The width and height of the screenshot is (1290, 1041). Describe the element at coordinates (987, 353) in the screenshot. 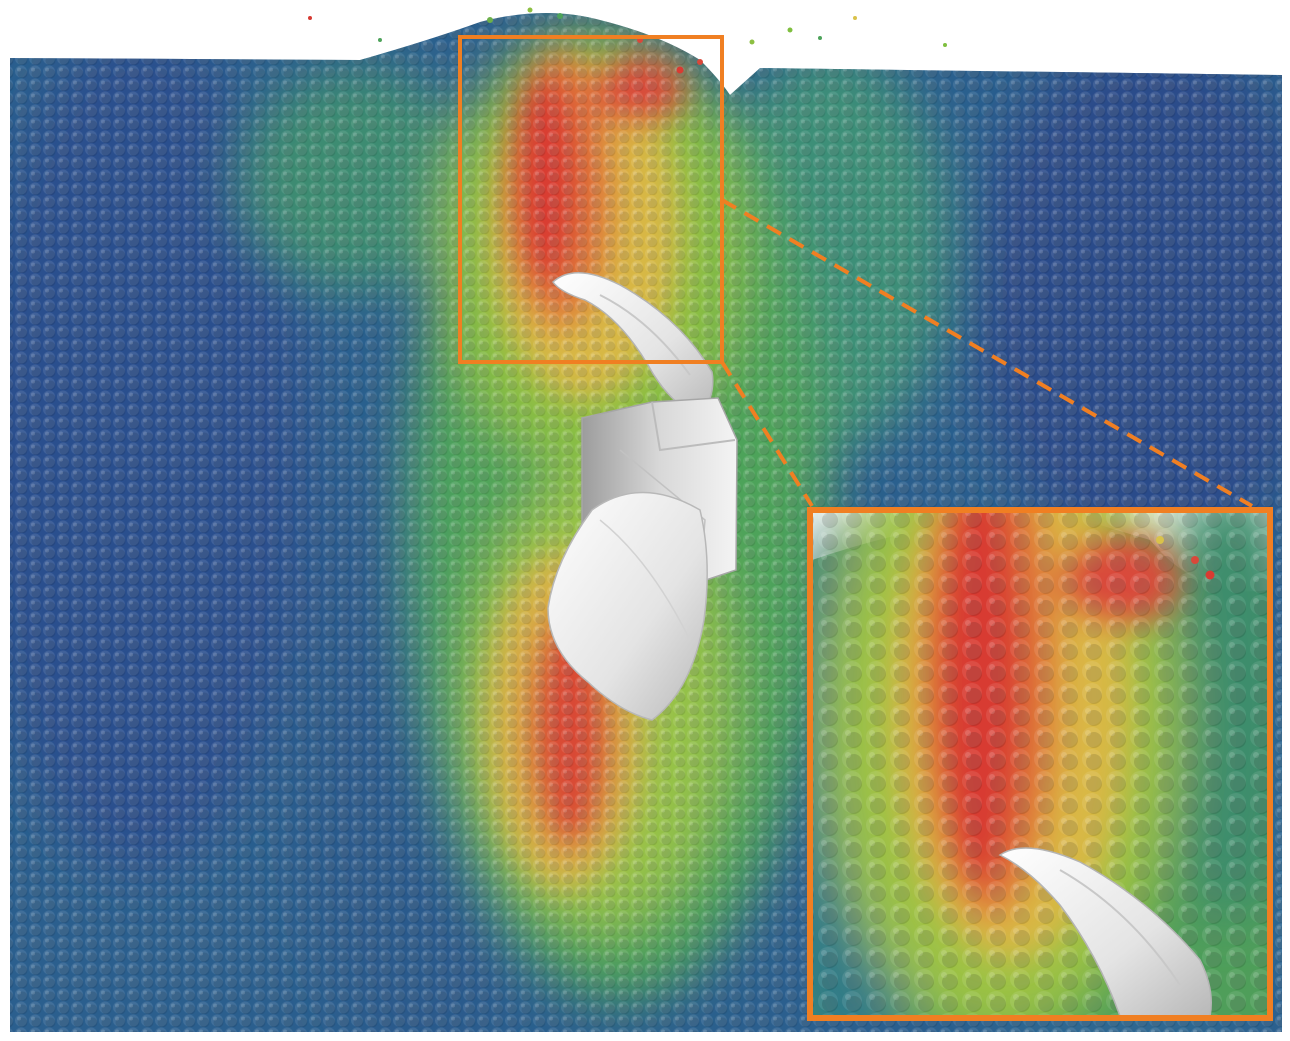

I see `zoom-connector-lines` at that location.